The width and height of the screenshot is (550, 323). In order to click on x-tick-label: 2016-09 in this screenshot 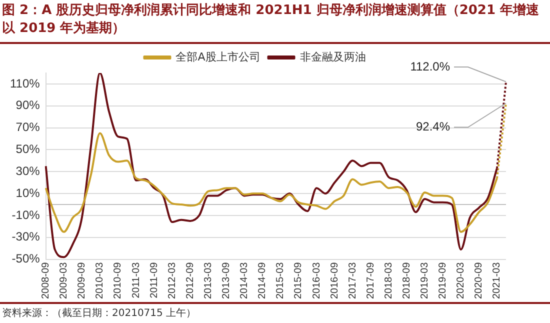, I will do `click(334, 281)`.